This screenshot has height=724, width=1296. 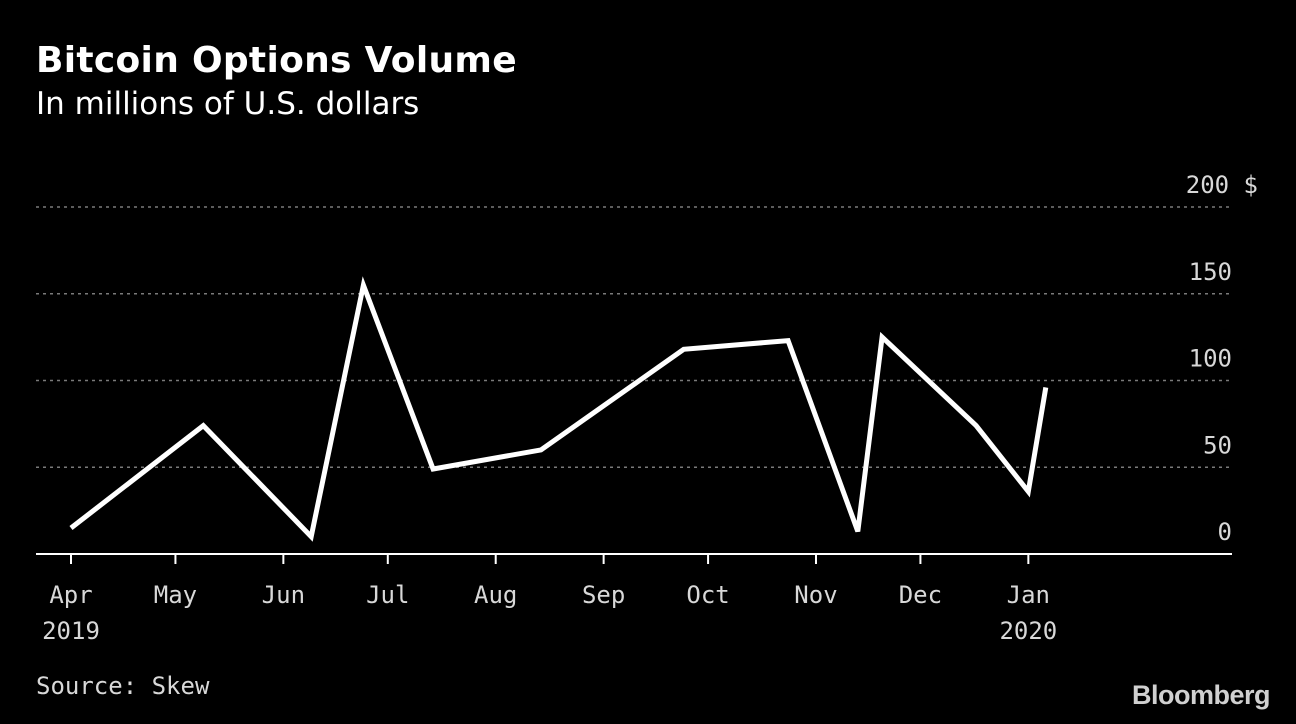 What do you see at coordinates (1217, 445) in the screenshot?
I see `y-tick-label-50: 50` at bounding box center [1217, 445].